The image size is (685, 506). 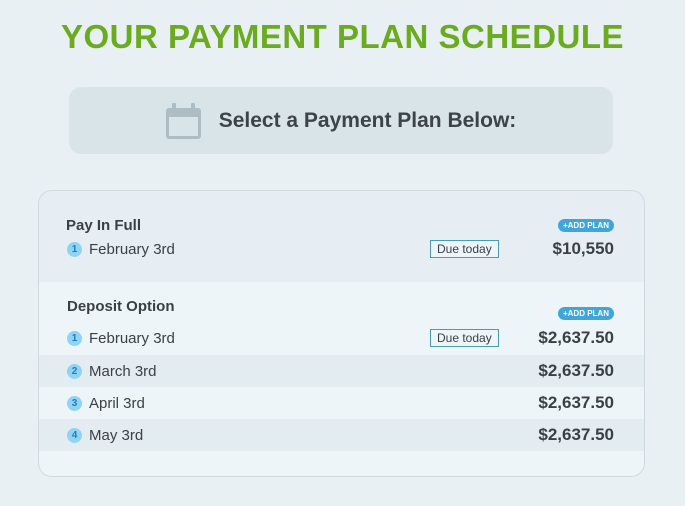 I want to click on plan-title: Pay In Full, so click(x=104, y=225).